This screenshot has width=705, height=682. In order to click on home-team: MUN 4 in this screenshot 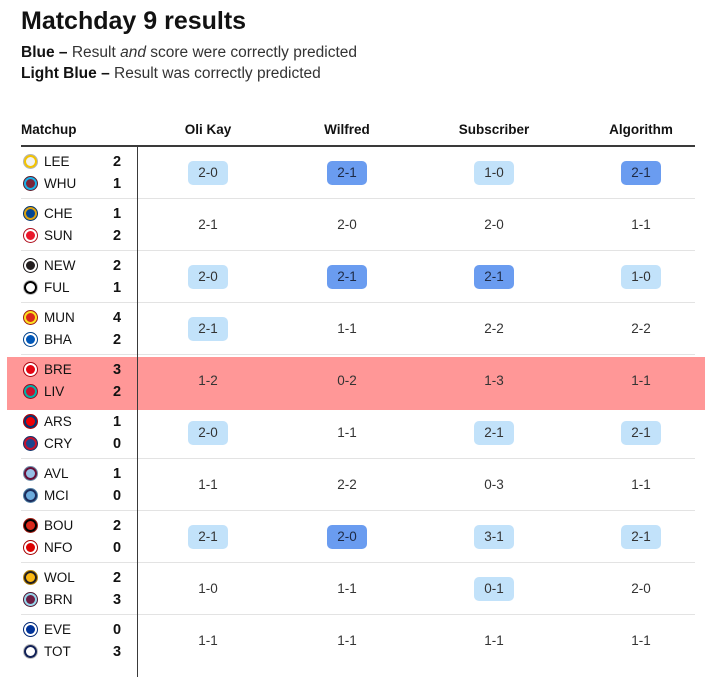, I will do `click(76, 318)`.